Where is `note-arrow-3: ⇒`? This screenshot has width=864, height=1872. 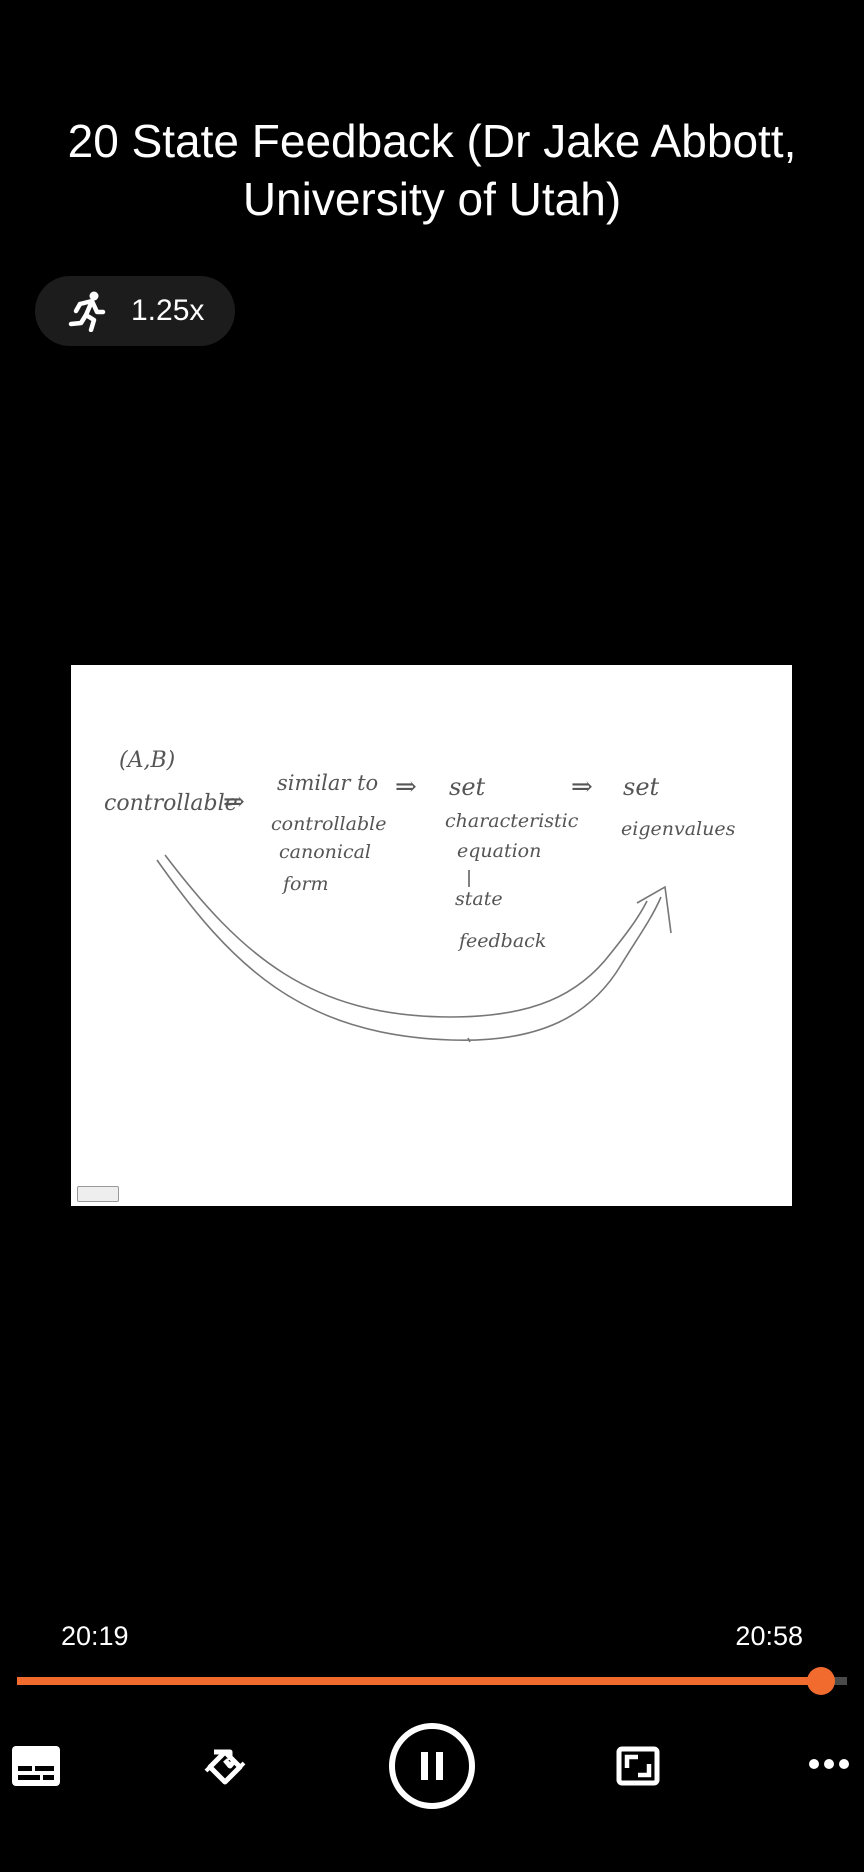
note-arrow-3: ⇒ is located at coordinates (582, 787).